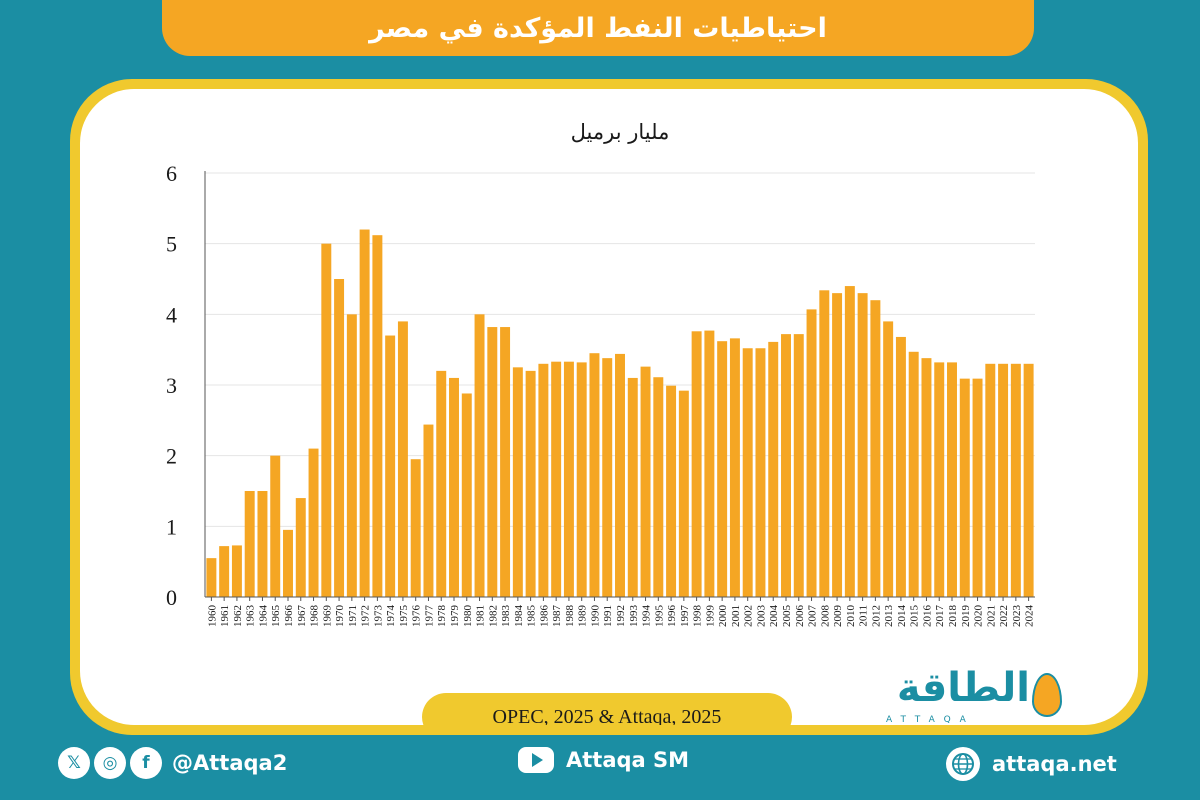  Describe the element at coordinates (963, 688) in the screenshot. I see `logo-arabic-text: الطاقة` at that location.